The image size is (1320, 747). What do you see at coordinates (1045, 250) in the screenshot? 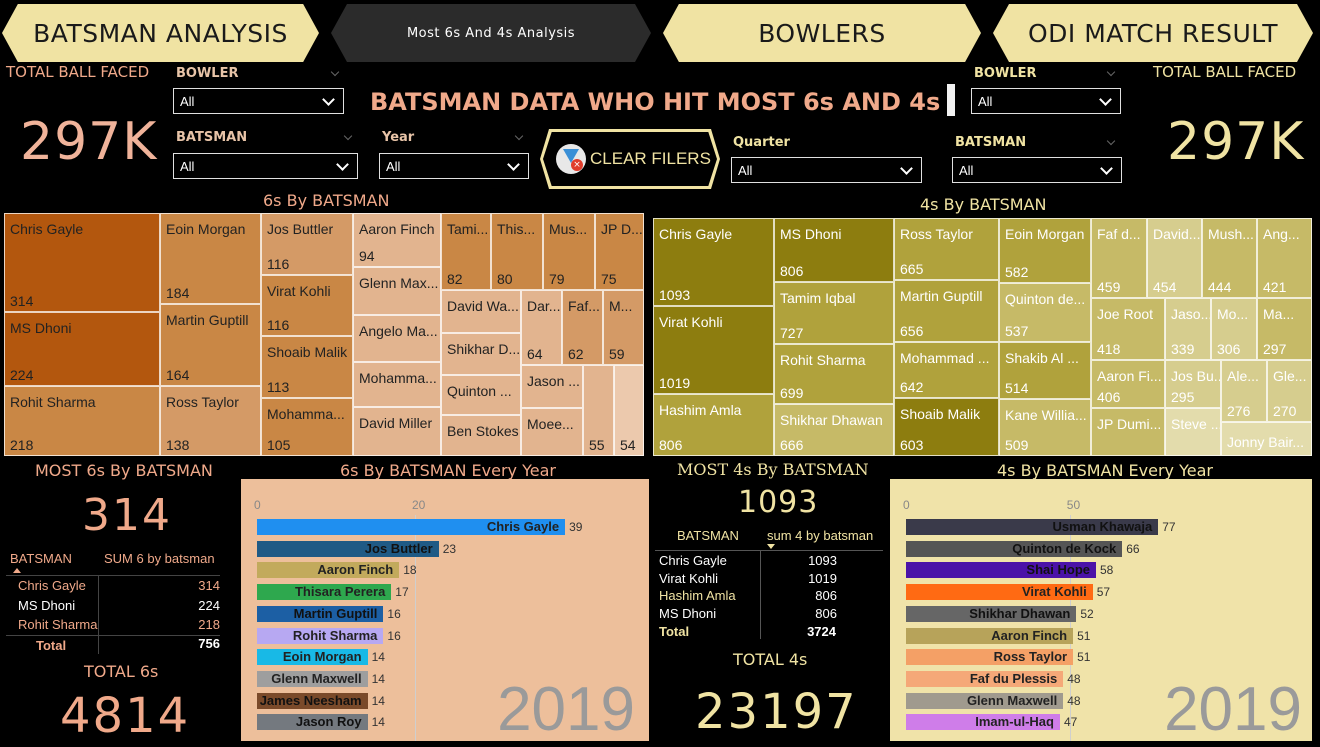
I see `treemap-tile: Eoin Morgan 582` at bounding box center [1045, 250].